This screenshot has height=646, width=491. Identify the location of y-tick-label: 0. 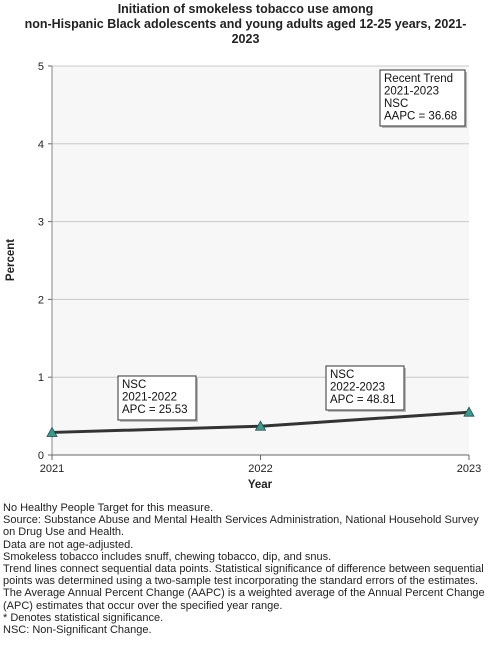
(41, 456).